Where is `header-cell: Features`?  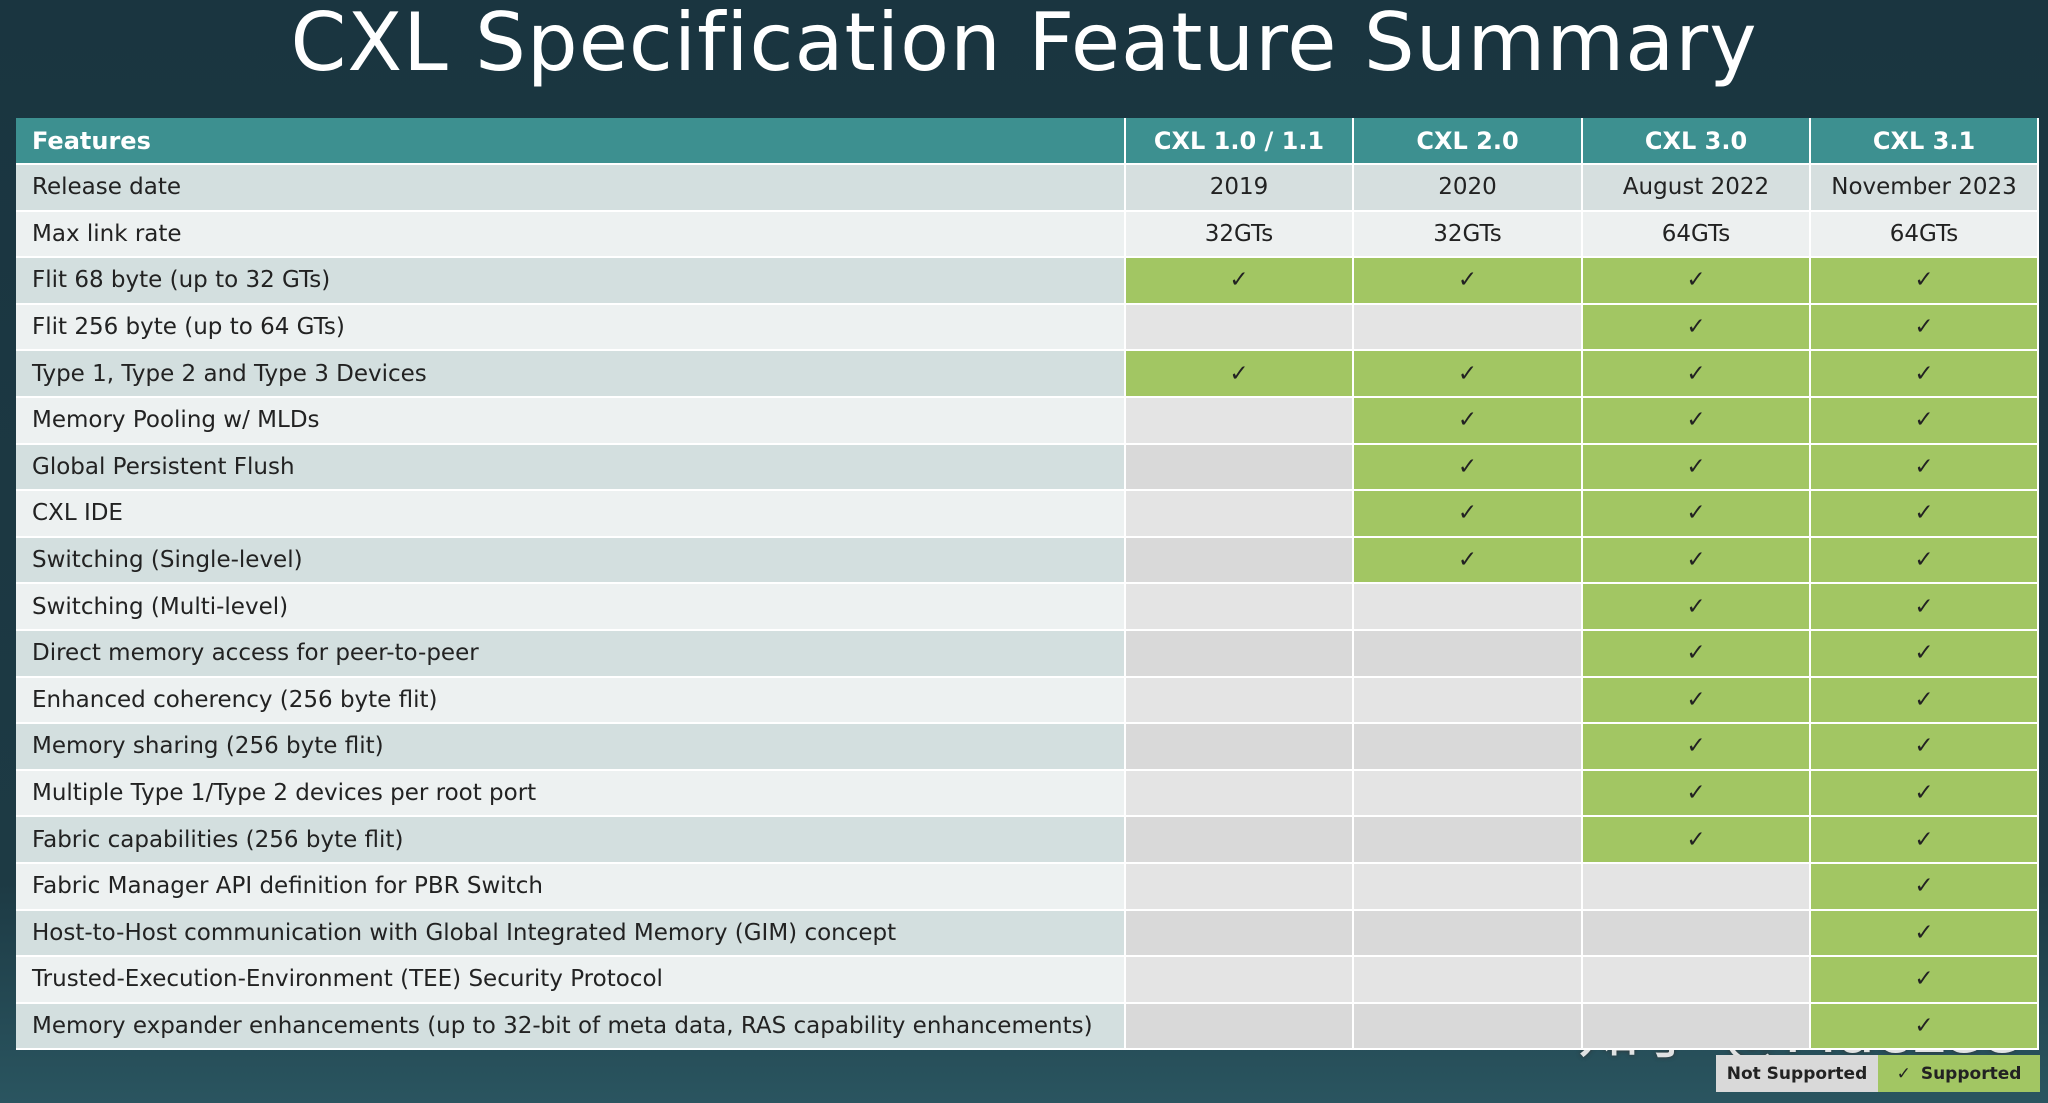
header-cell: Features is located at coordinates (571, 141).